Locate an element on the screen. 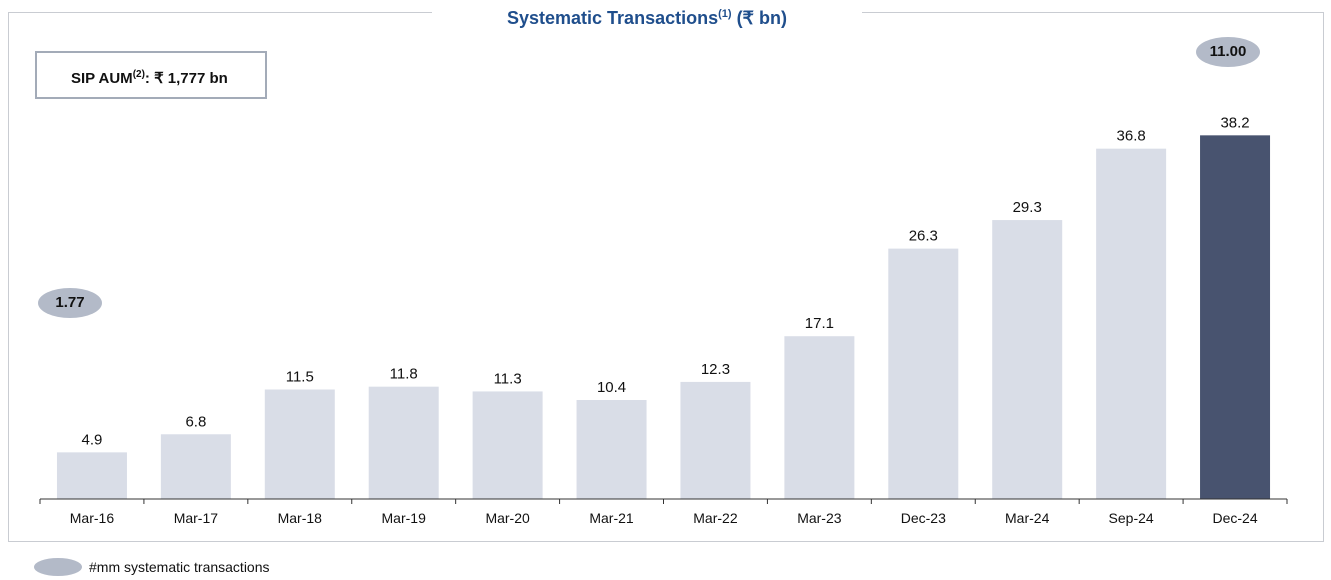  start-transactions-pill: 1.77 is located at coordinates (70, 303).